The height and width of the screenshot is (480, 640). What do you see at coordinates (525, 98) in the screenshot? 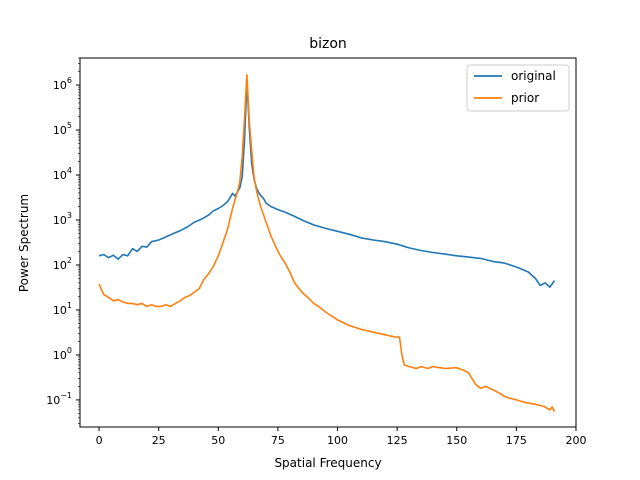
I see `legend-label-prior: prior` at bounding box center [525, 98].